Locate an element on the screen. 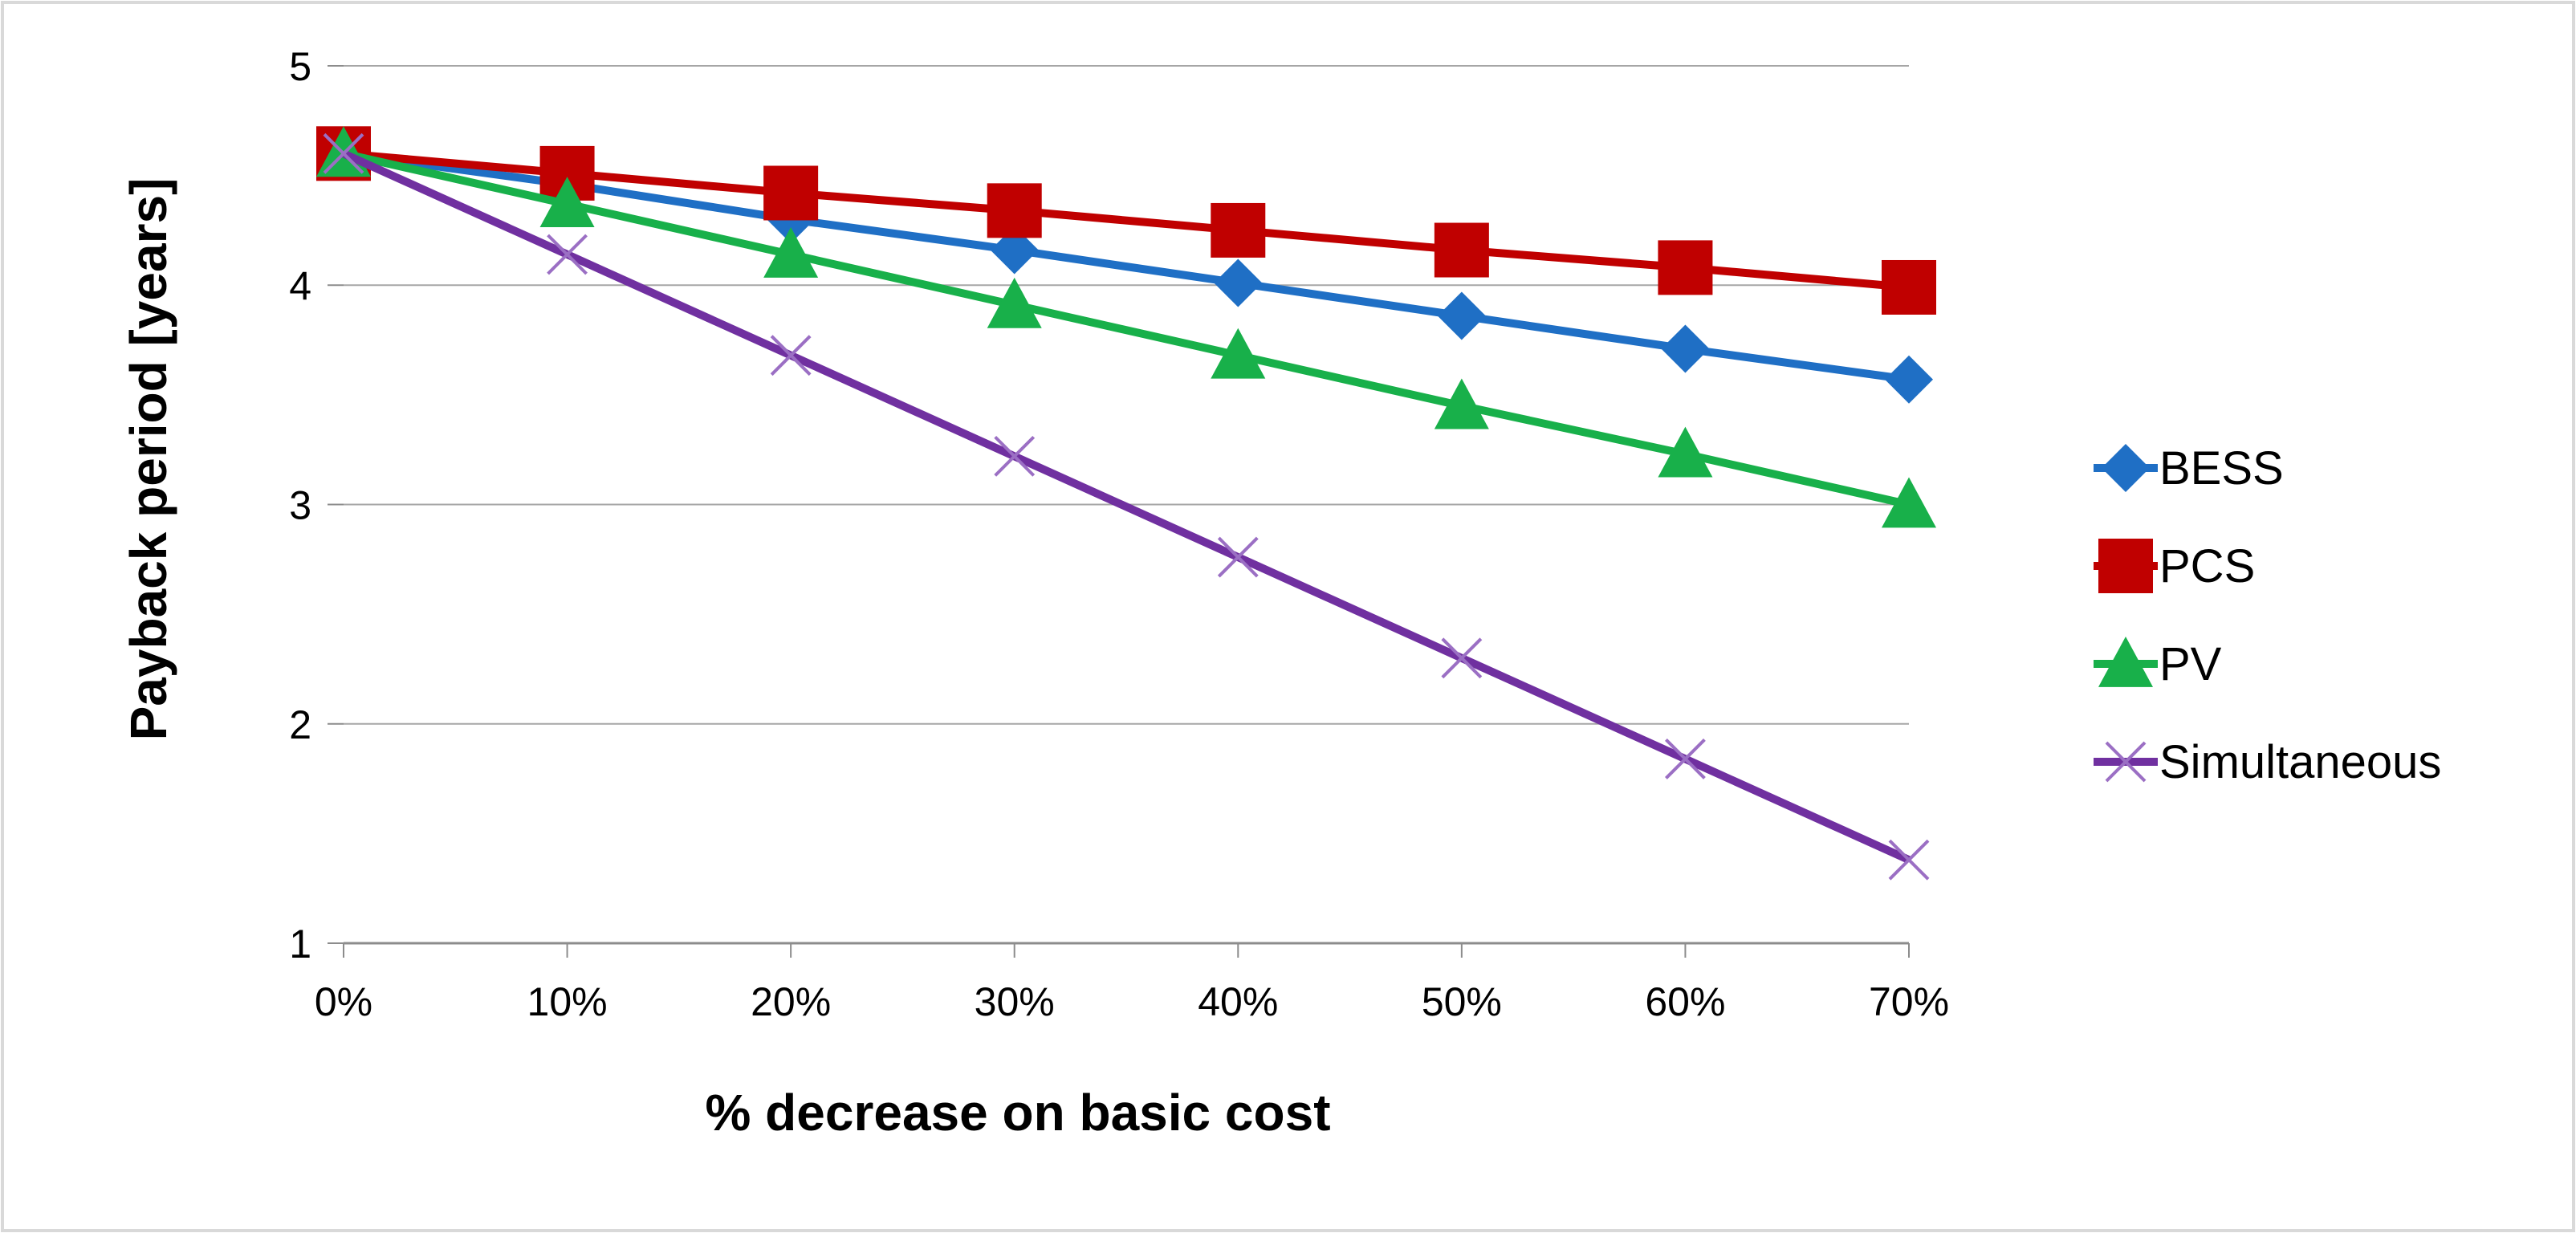 Image resolution: width=2576 pixels, height=1233 pixels. legend-label: BESS is located at coordinates (2221, 468).